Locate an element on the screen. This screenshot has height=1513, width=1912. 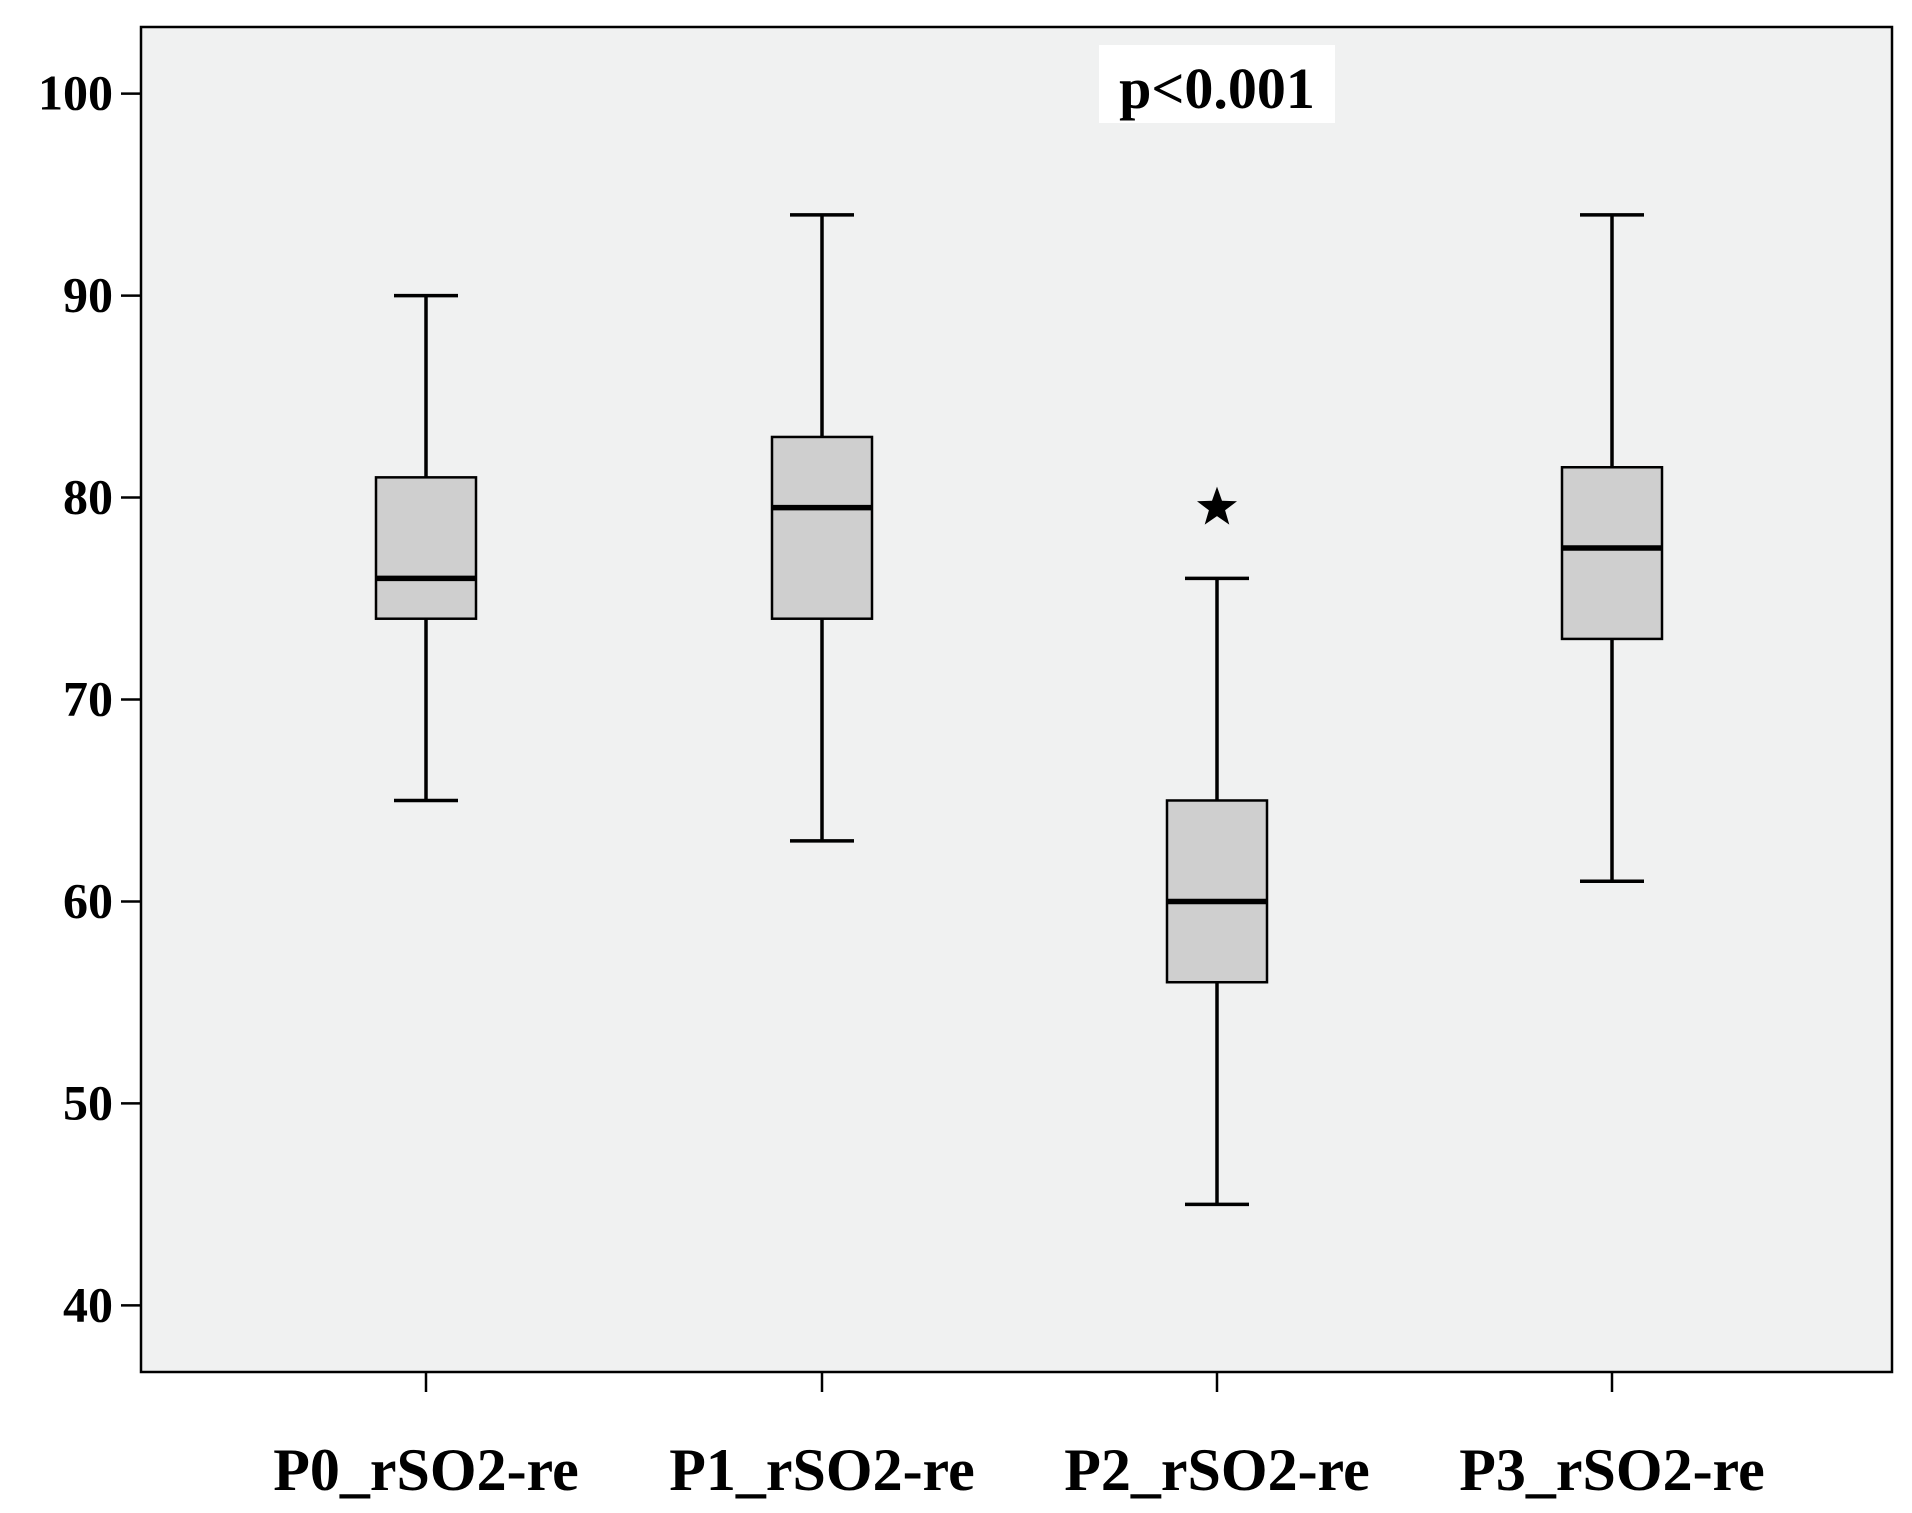
x-tick-label: P1_rSO2-re is located at coordinates (821, 1470).